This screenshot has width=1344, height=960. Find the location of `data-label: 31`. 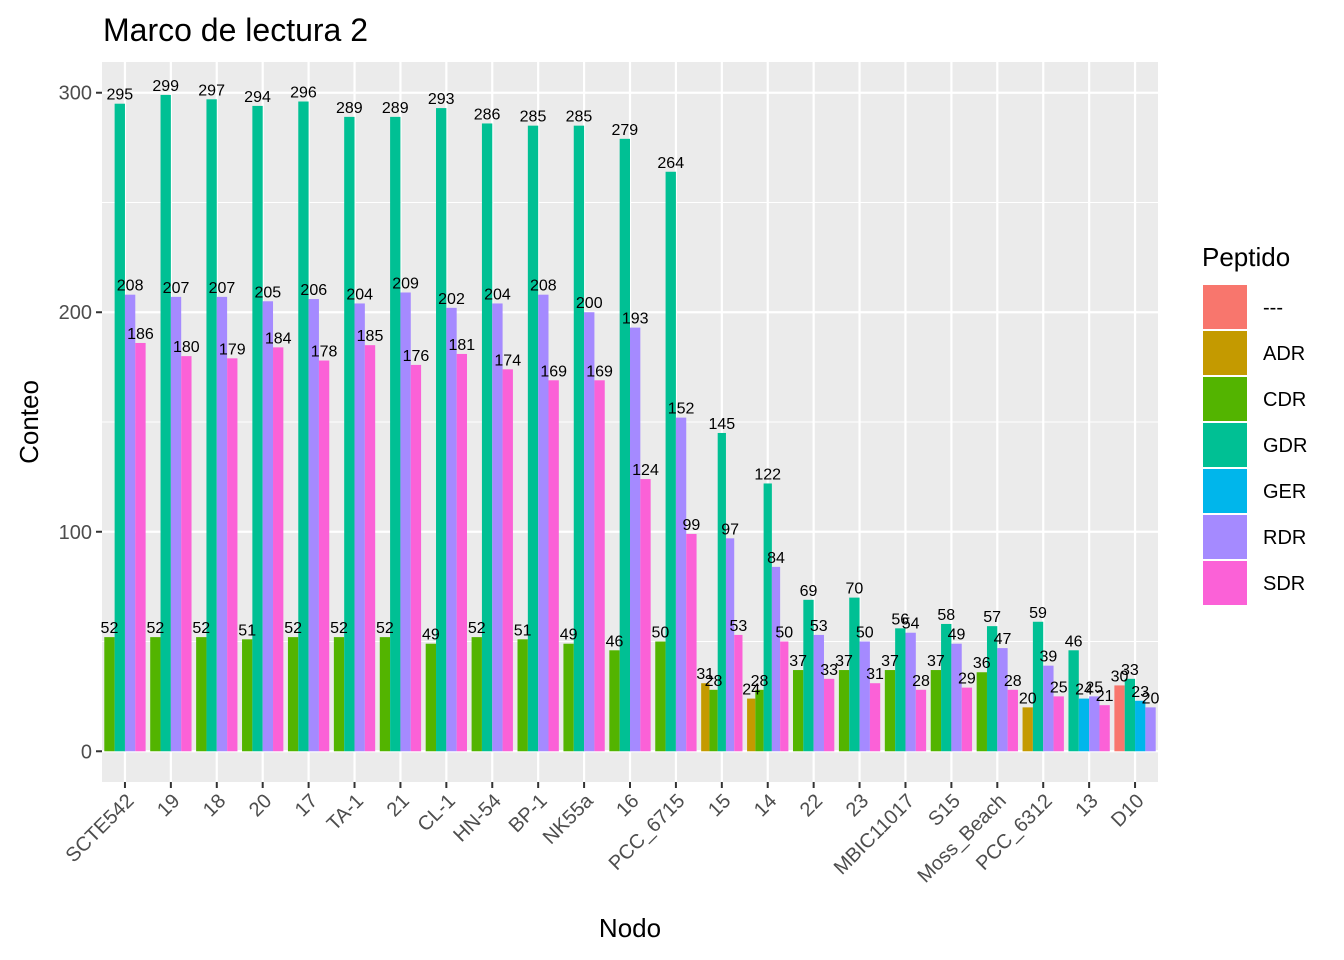

data-label: 31 is located at coordinates (875, 674).